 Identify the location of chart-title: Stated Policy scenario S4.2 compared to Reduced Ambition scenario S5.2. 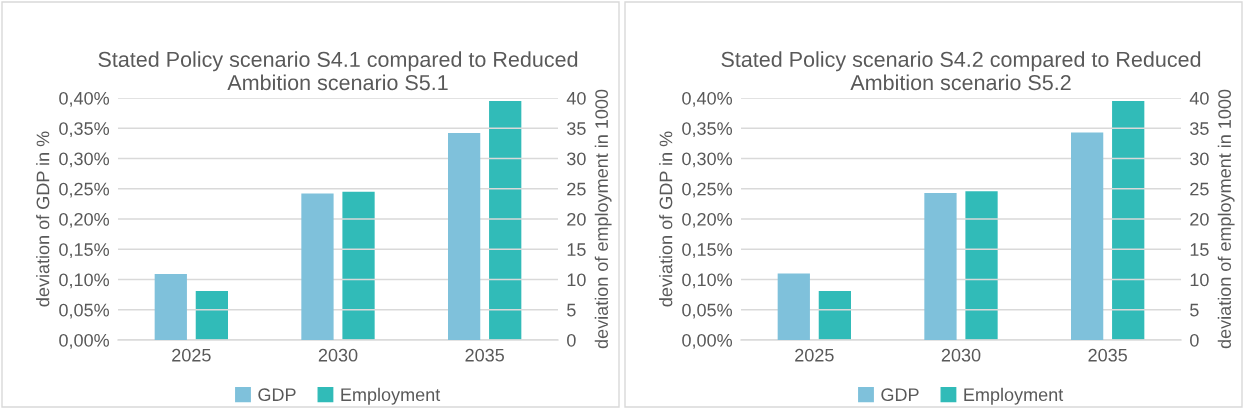
(961, 71).